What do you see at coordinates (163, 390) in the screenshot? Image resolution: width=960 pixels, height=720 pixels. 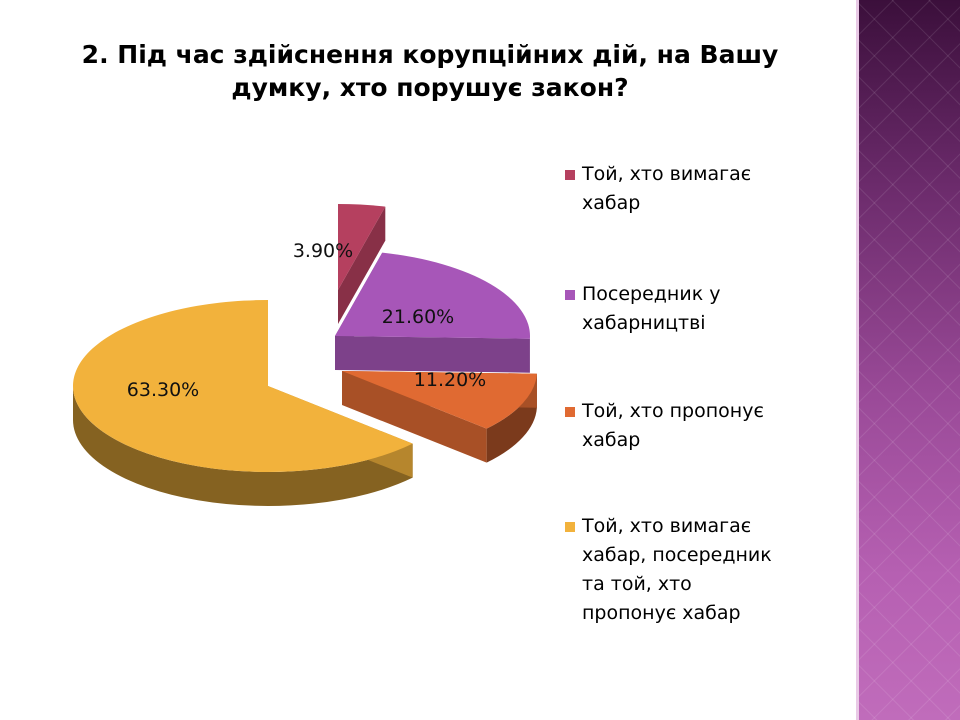 I see `data-label: 63.30%` at bounding box center [163, 390].